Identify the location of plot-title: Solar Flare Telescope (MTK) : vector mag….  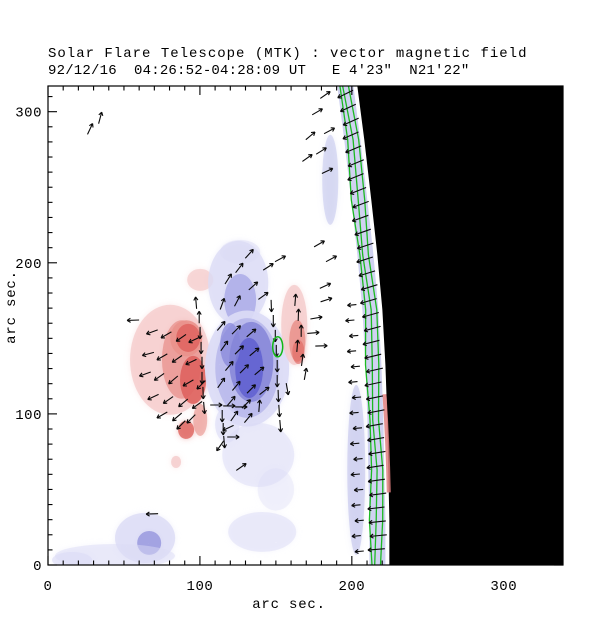
(288, 54).